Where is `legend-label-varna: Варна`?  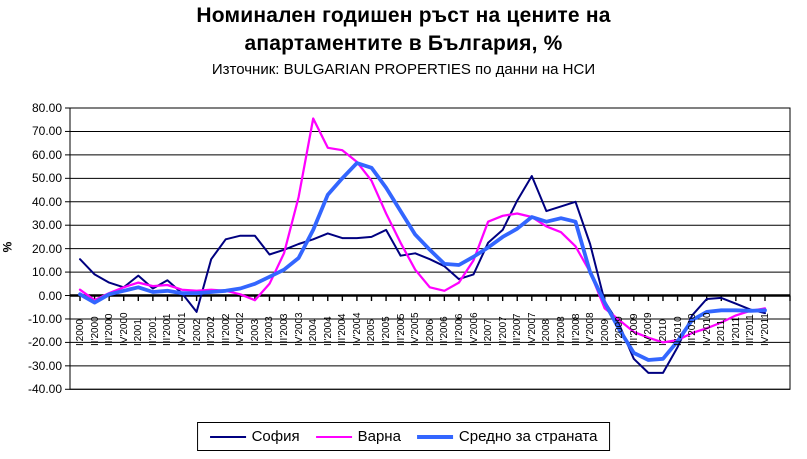 legend-label-varna: Варна is located at coordinates (379, 436).